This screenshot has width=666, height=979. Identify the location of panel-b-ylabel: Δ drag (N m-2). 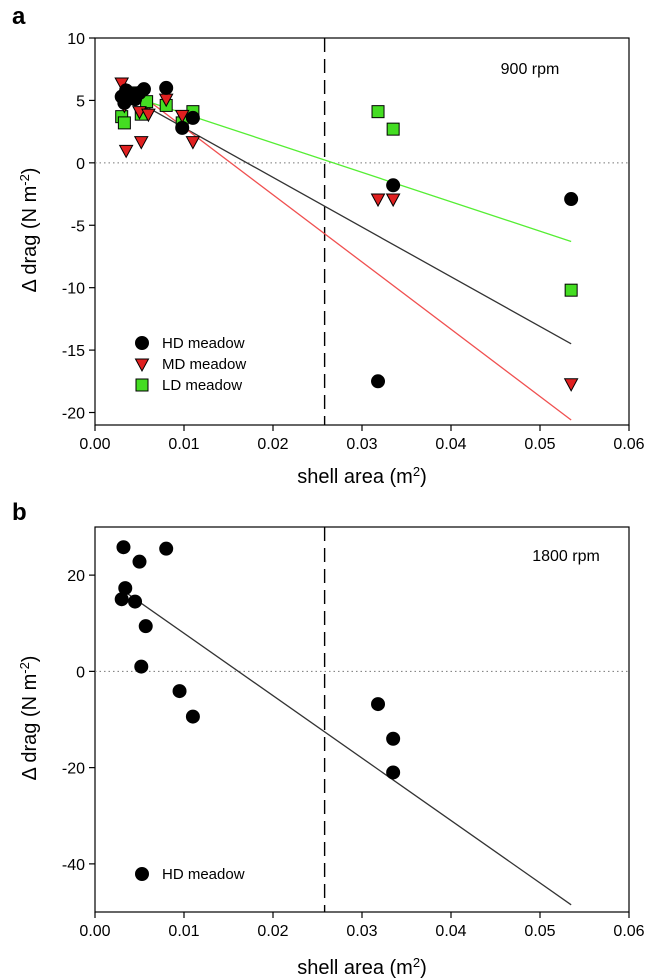
(29, 718).